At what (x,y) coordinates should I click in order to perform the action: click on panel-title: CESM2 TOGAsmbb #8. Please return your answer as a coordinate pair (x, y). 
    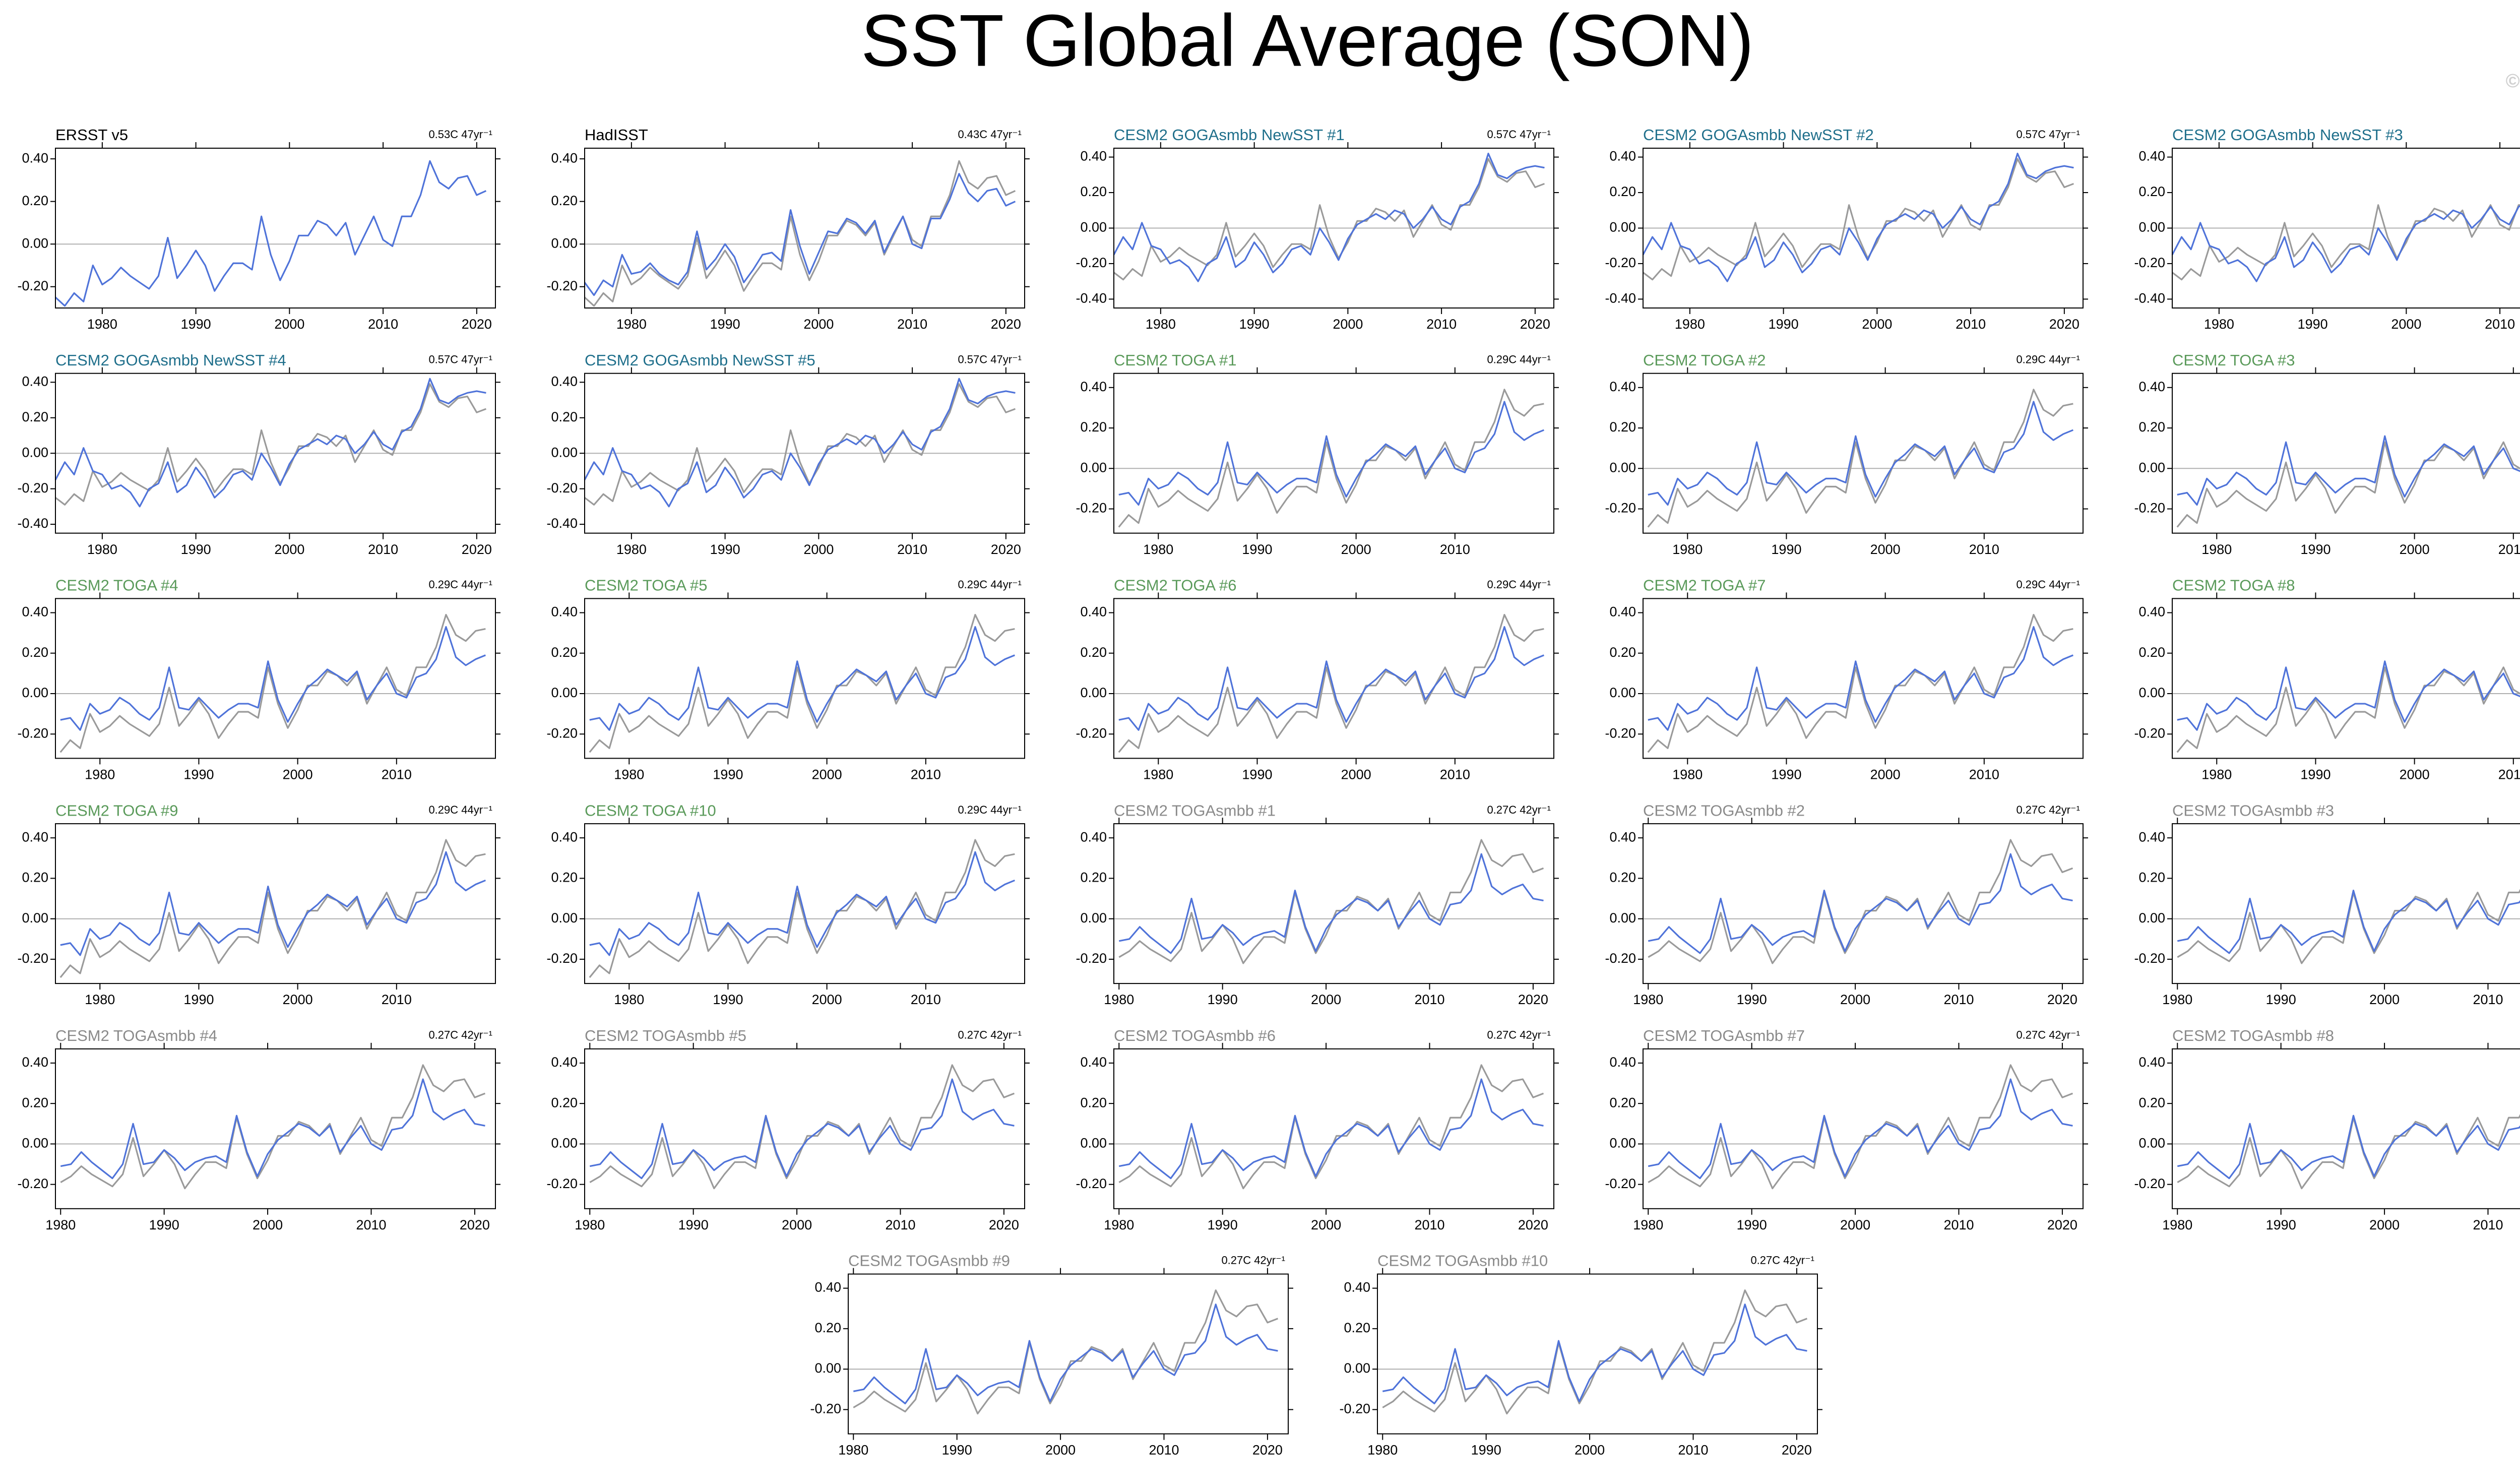
    Looking at the image, I should click on (2253, 1035).